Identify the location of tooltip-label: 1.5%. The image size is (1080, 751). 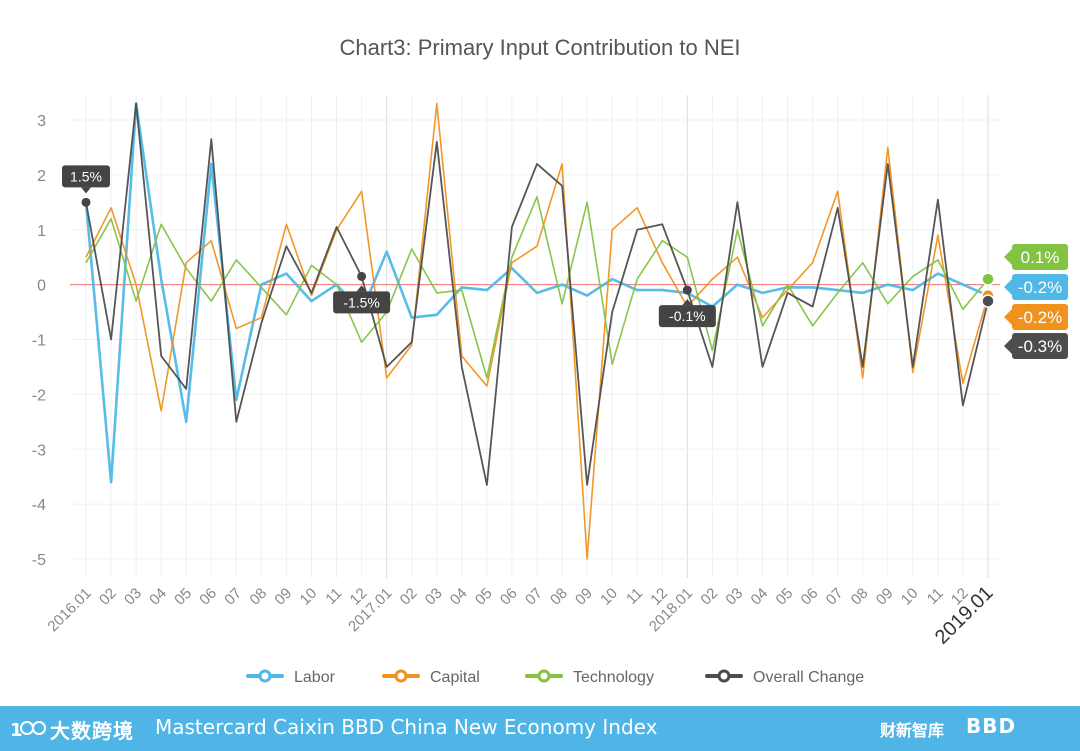
(86, 176).